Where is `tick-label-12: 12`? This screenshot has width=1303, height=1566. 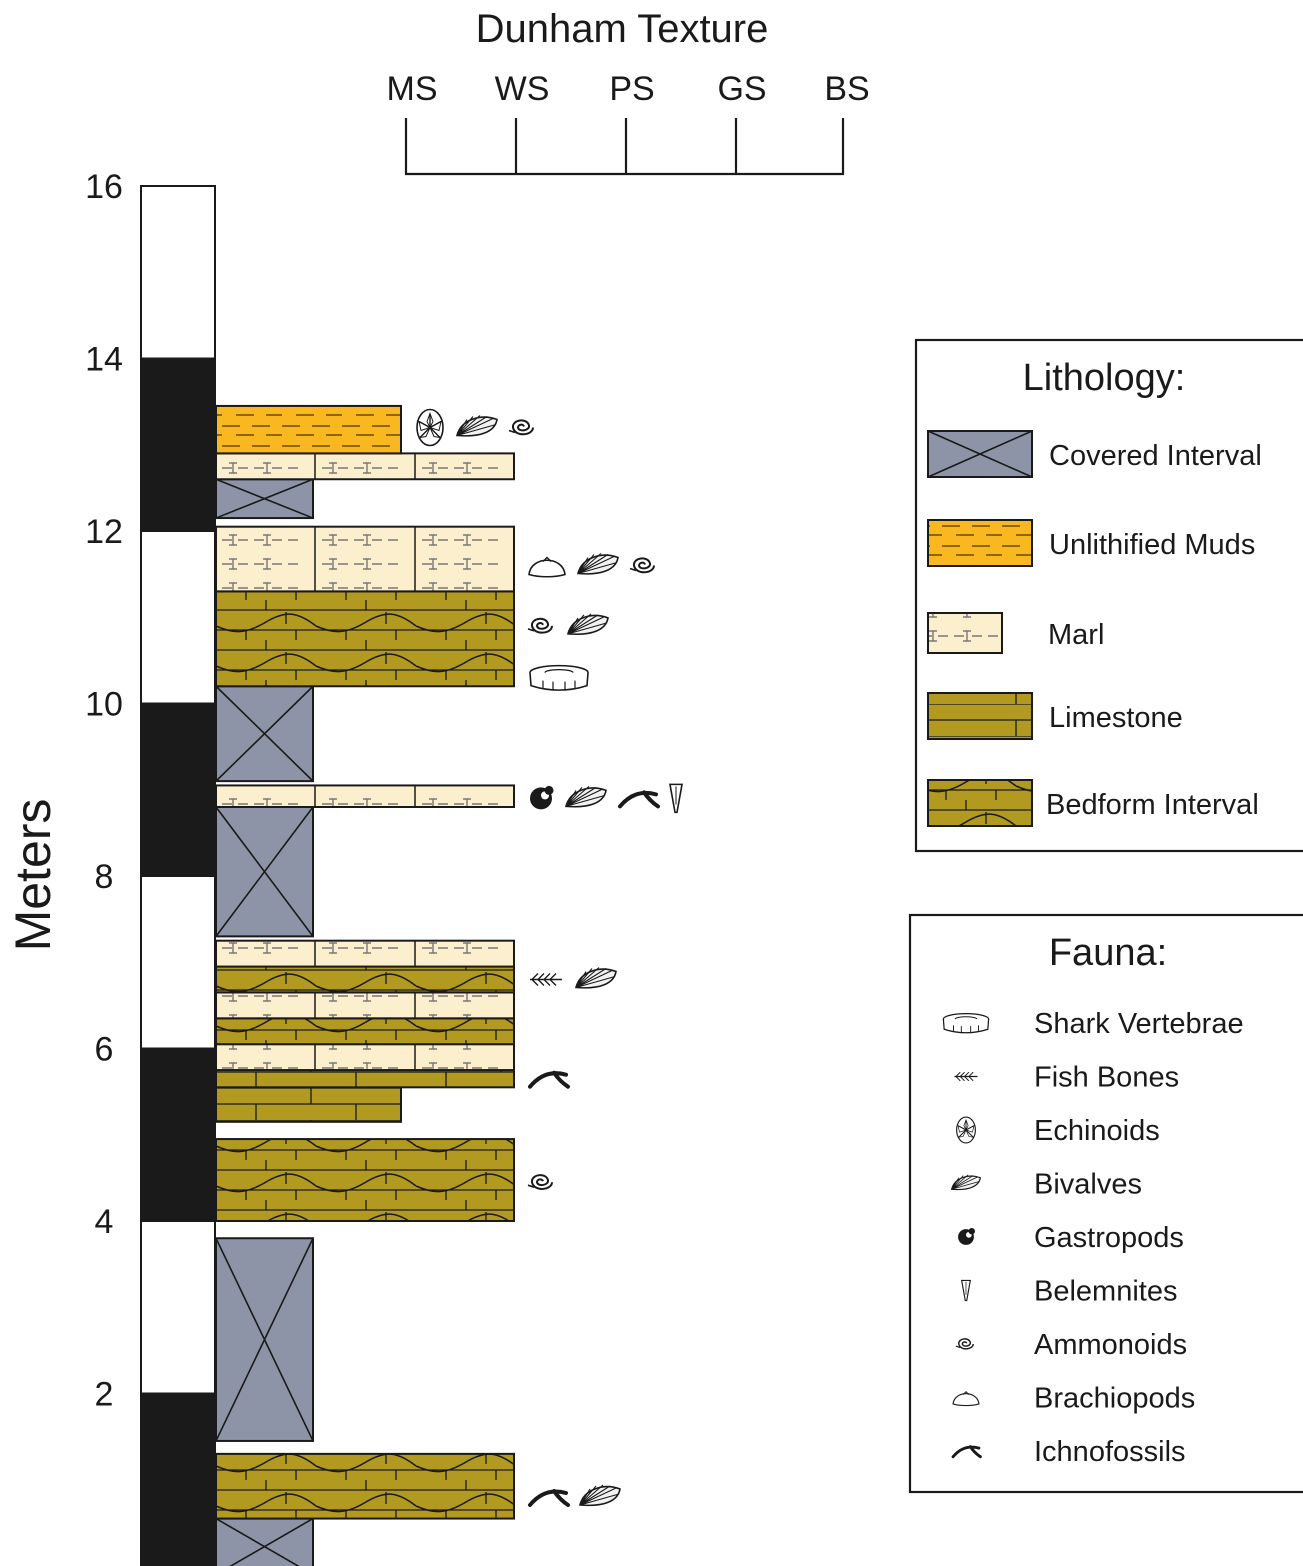
tick-label-12: 12 is located at coordinates (104, 532).